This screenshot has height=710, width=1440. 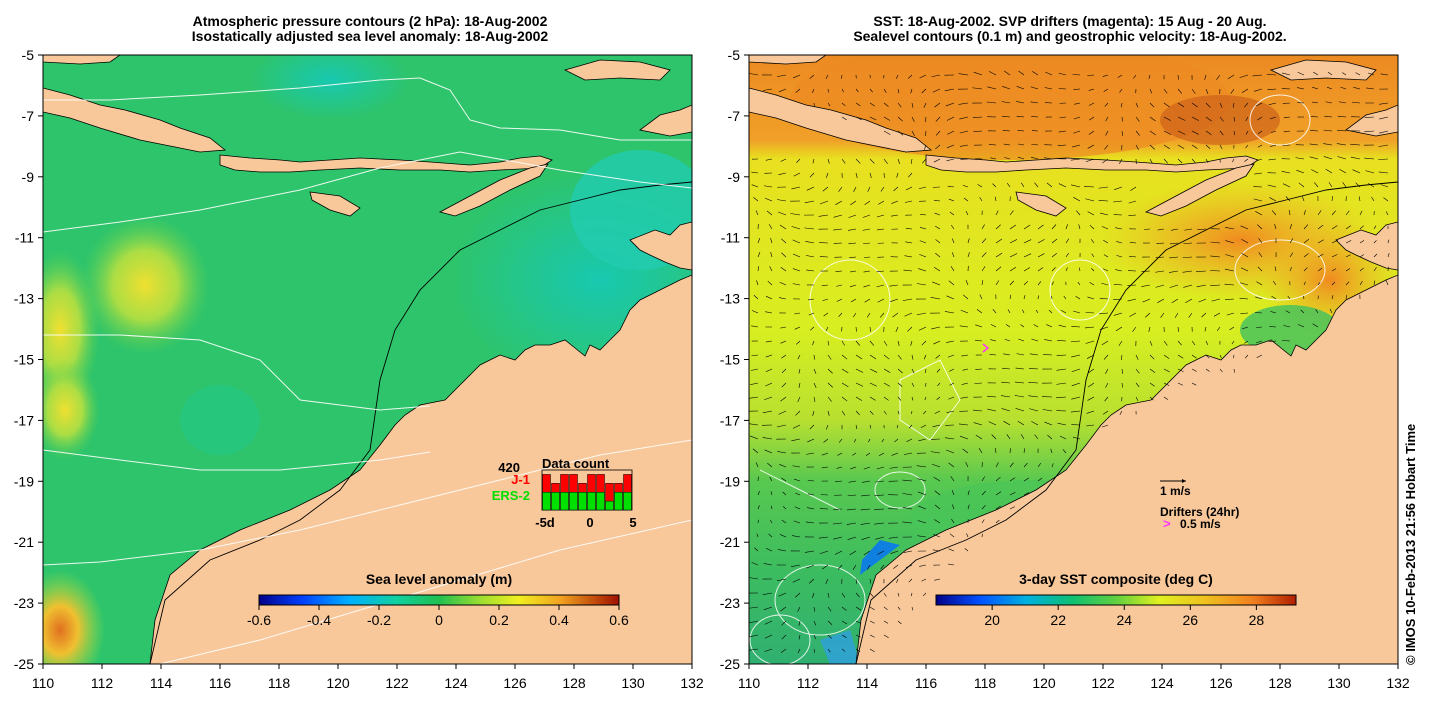 What do you see at coordinates (28, 116) in the screenshot?
I see `left-lat-tick-label: -7` at bounding box center [28, 116].